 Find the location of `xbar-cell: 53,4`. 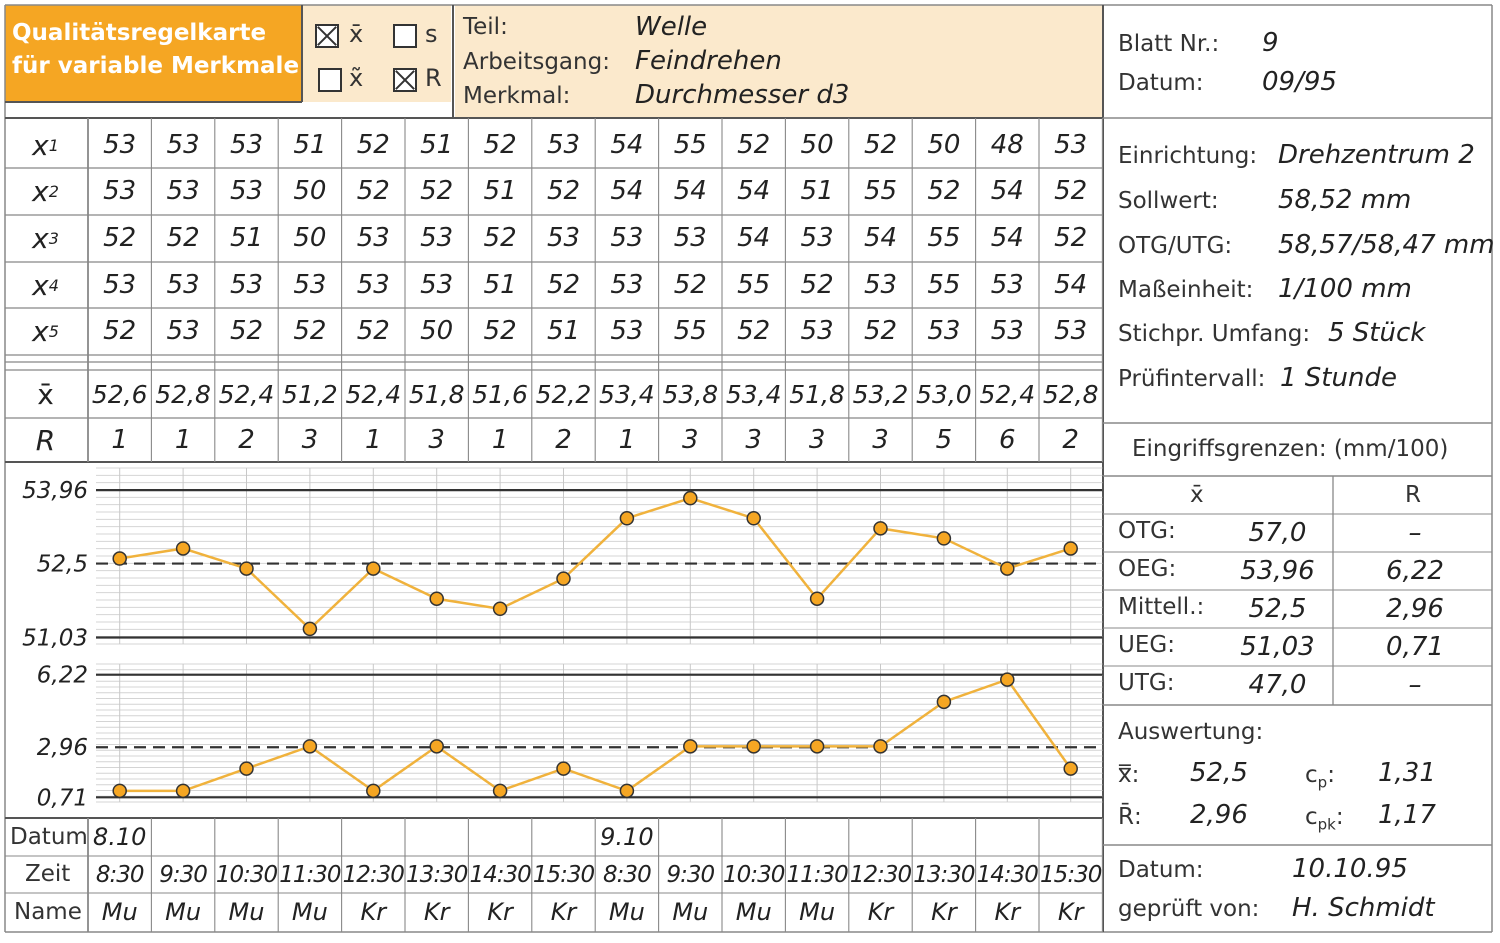

xbar-cell: 53,4 is located at coordinates (753, 394).